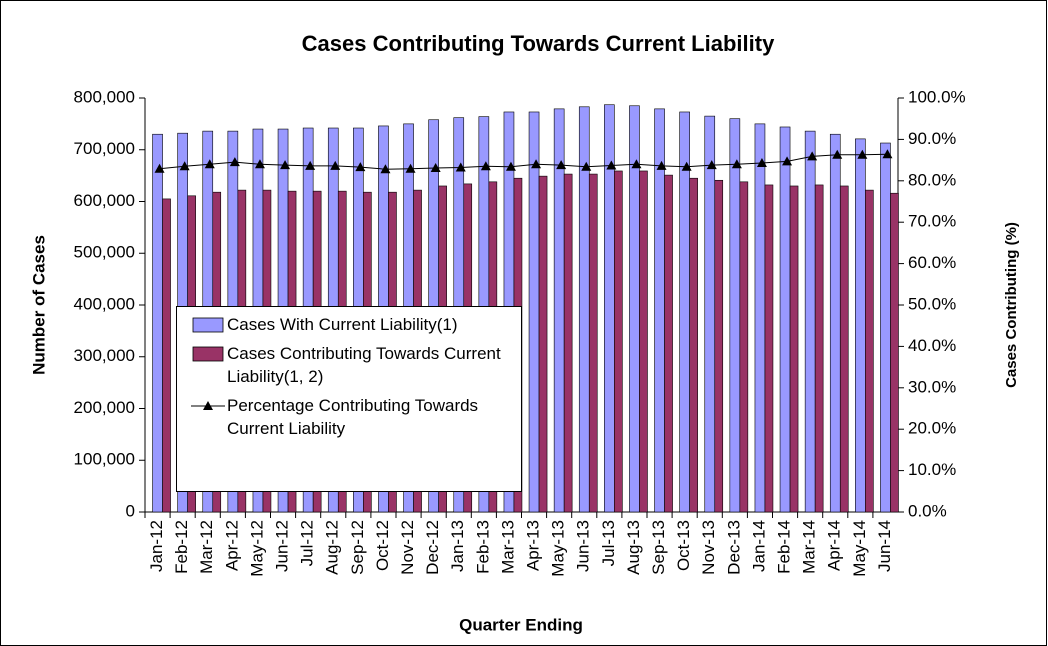  I want to click on y-tick-label: 0, so click(130, 510).